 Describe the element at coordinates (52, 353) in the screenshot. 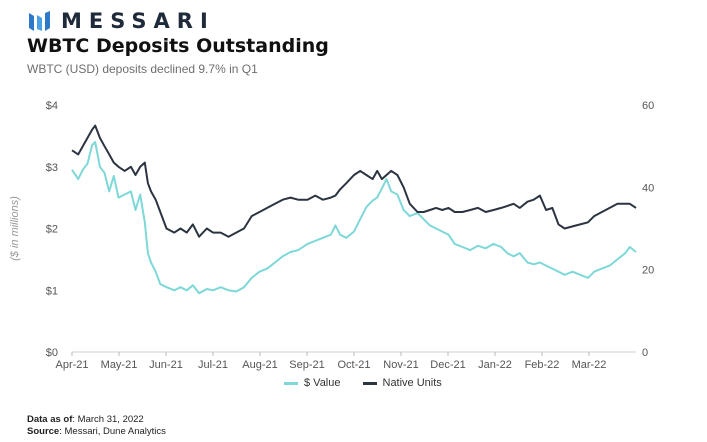

I see `y-left-tick-label: $0` at that location.